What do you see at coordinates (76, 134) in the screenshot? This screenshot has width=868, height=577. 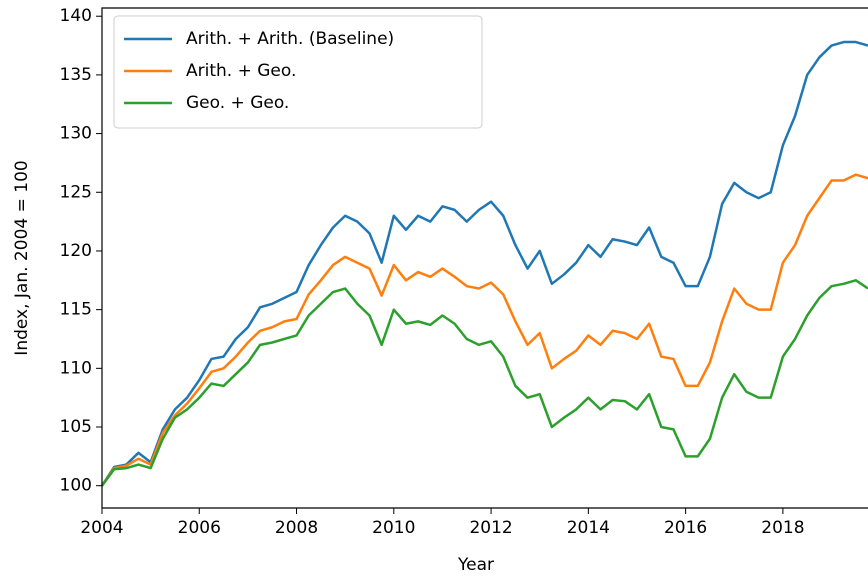 I see `y-tick-label: 130` at bounding box center [76, 134].